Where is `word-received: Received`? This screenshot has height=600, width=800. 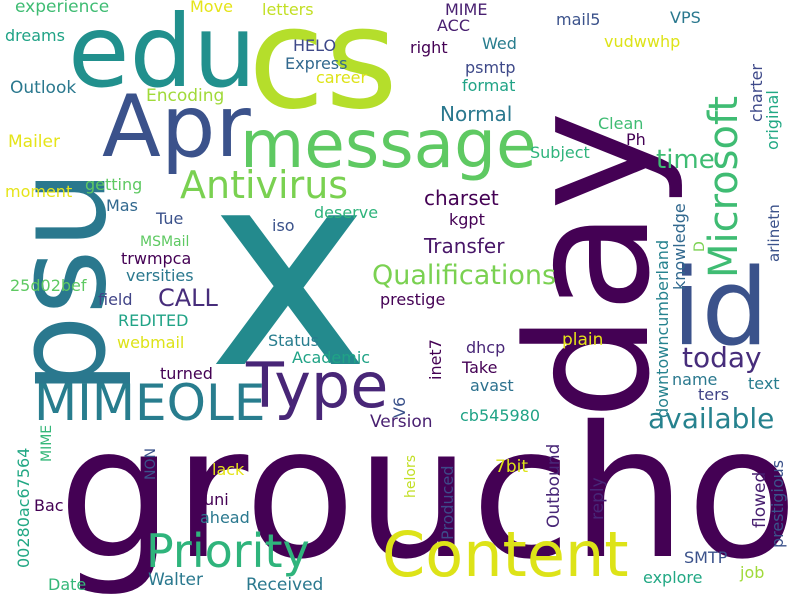
word-received: Received is located at coordinates (285, 585).